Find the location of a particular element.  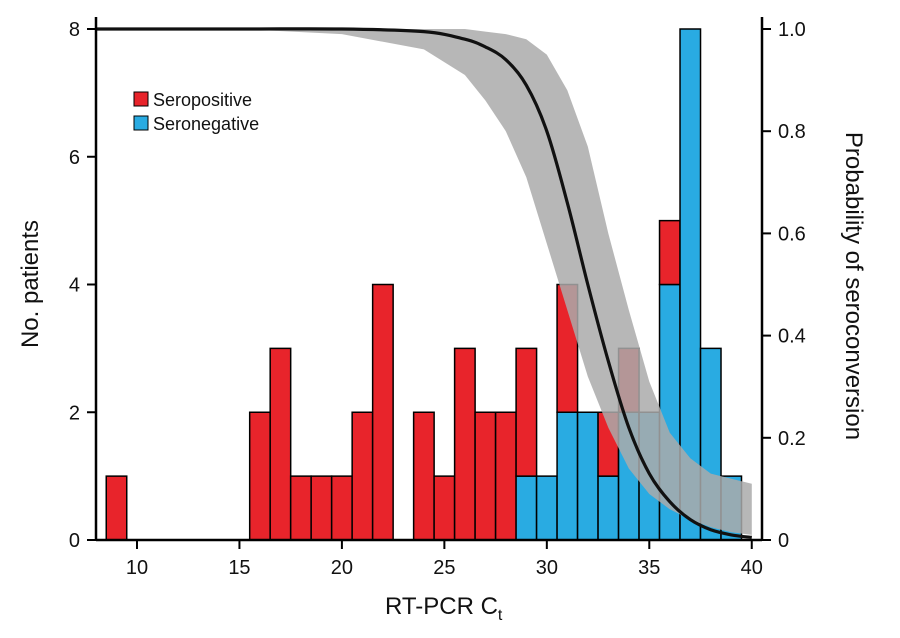

legend-label-seronegative: Seronegative is located at coordinates (206, 124).